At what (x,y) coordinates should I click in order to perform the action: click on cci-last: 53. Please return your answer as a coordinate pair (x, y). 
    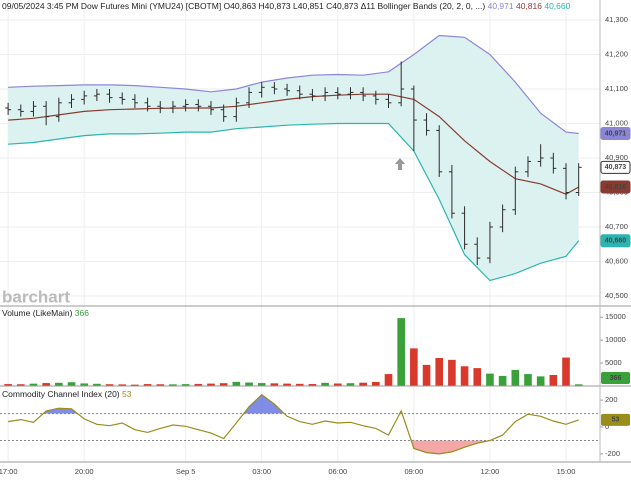
    Looking at the image, I should click on (127, 394).